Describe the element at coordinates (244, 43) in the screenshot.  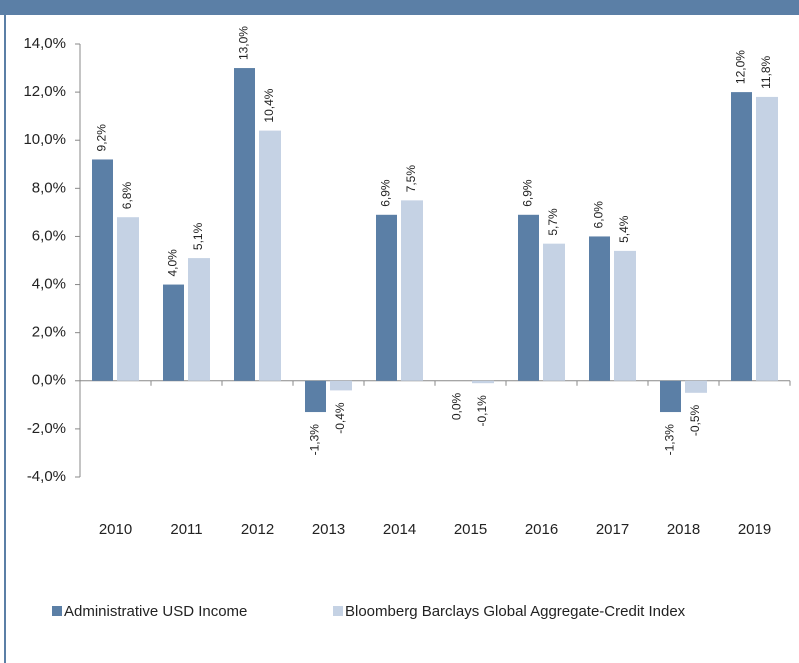
I see `data-label: 13,0%` at that location.